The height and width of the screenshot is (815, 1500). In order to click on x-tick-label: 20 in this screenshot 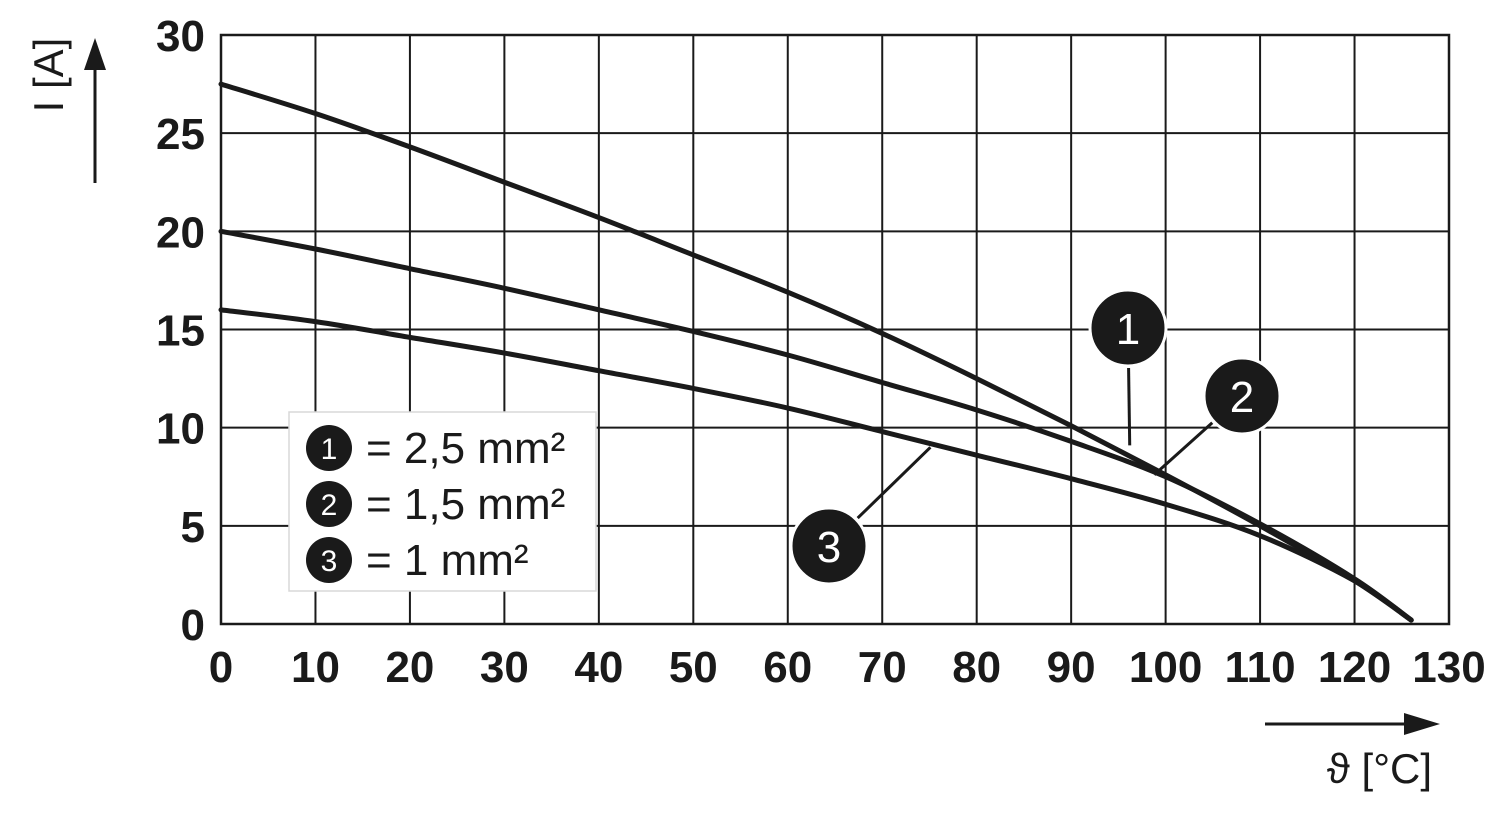, I will do `click(409, 667)`.